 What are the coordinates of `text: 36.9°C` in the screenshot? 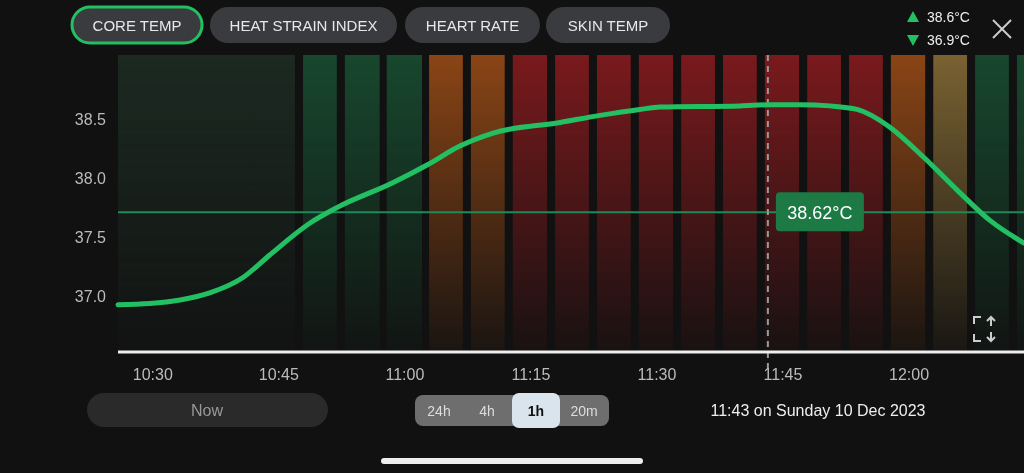 It's located at (948, 40).